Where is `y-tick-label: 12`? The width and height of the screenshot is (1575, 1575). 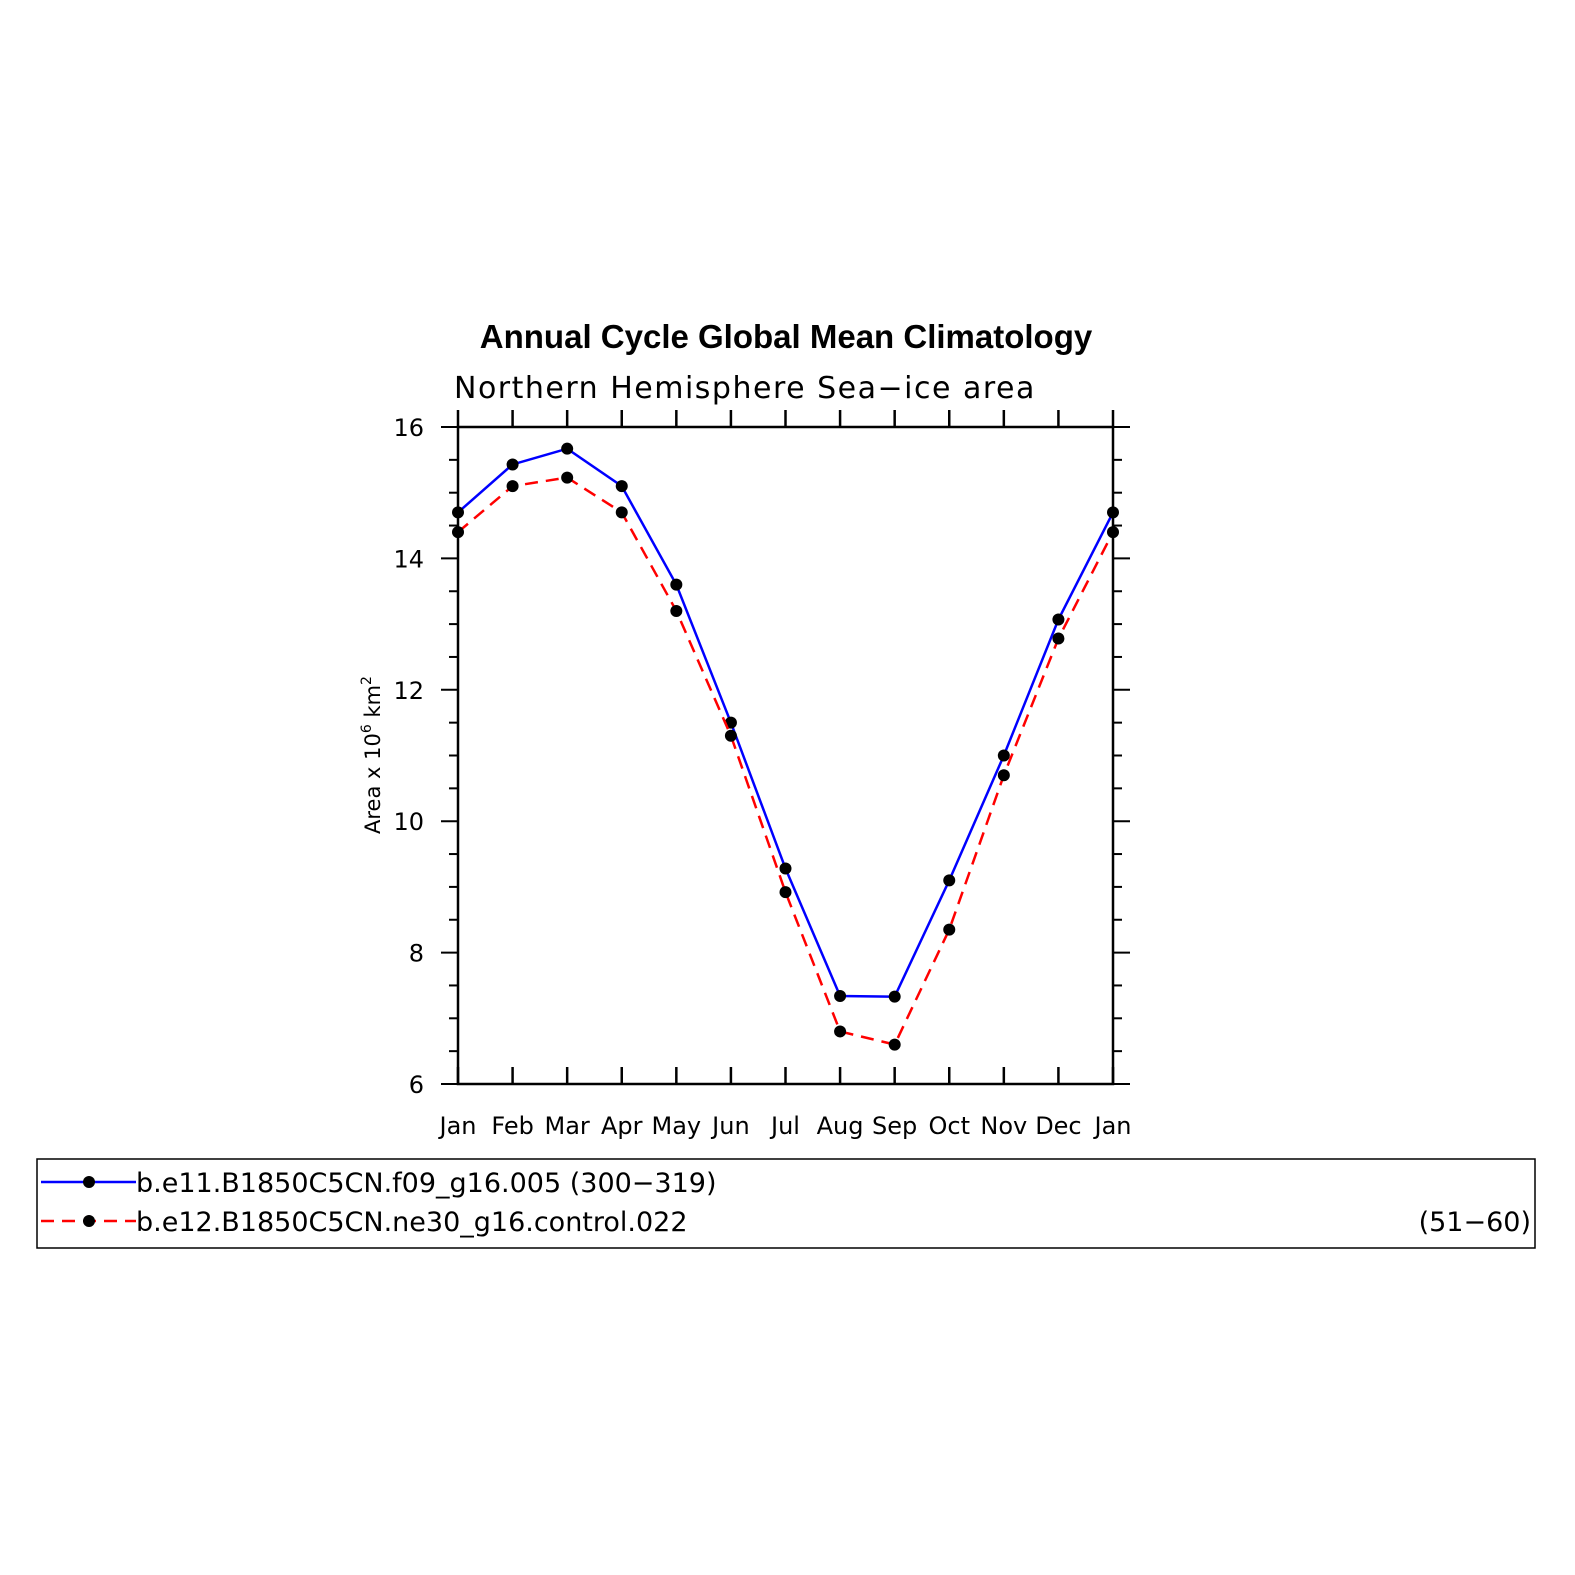
y-tick-label: 12 is located at coordinates (408, 691).